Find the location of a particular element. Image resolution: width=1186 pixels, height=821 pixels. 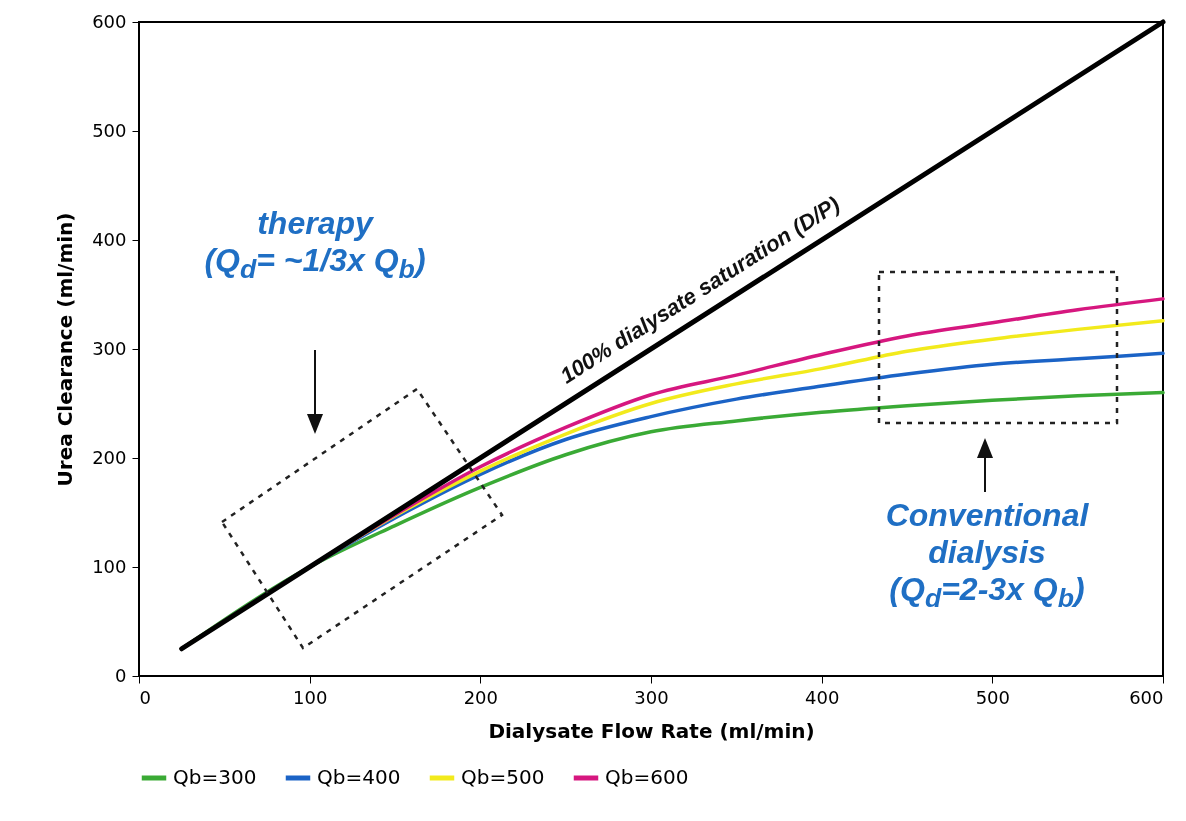

y-tick-label: 600 is located at coordinates (109, 21).